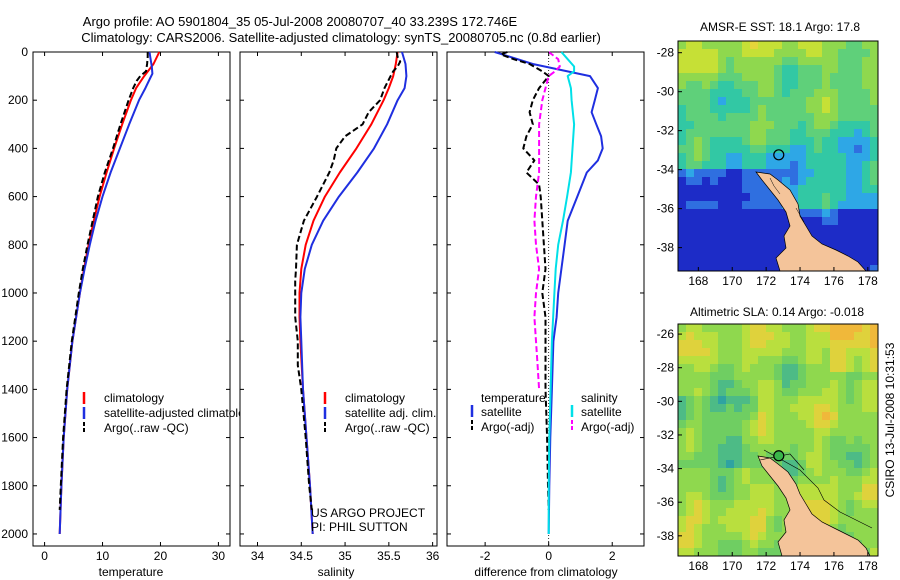  I want to click on y-tick-label: 800, so click(18, 245).